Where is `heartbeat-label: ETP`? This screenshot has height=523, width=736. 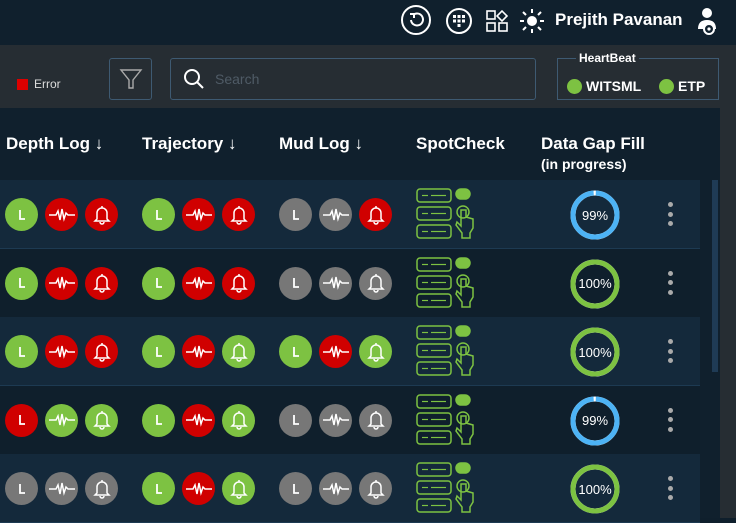
heartbeat-label: ETP is located at coordinates (692, 86).